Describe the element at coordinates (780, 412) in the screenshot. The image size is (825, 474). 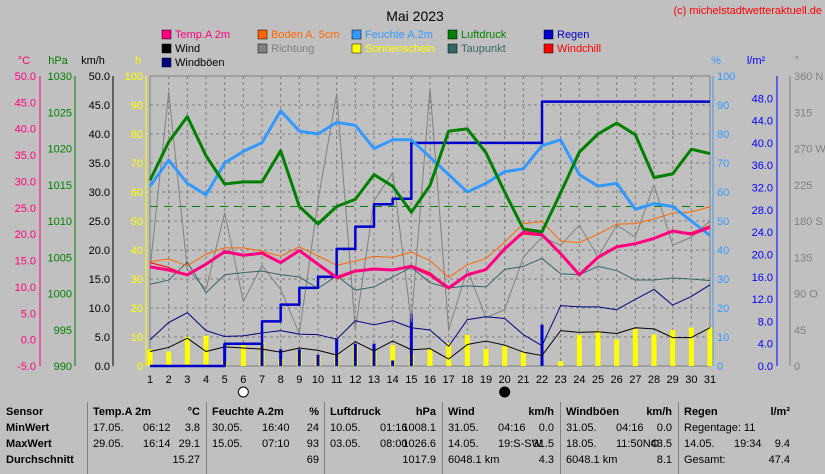
I see `stats-block-unit: l/m²` at that location.